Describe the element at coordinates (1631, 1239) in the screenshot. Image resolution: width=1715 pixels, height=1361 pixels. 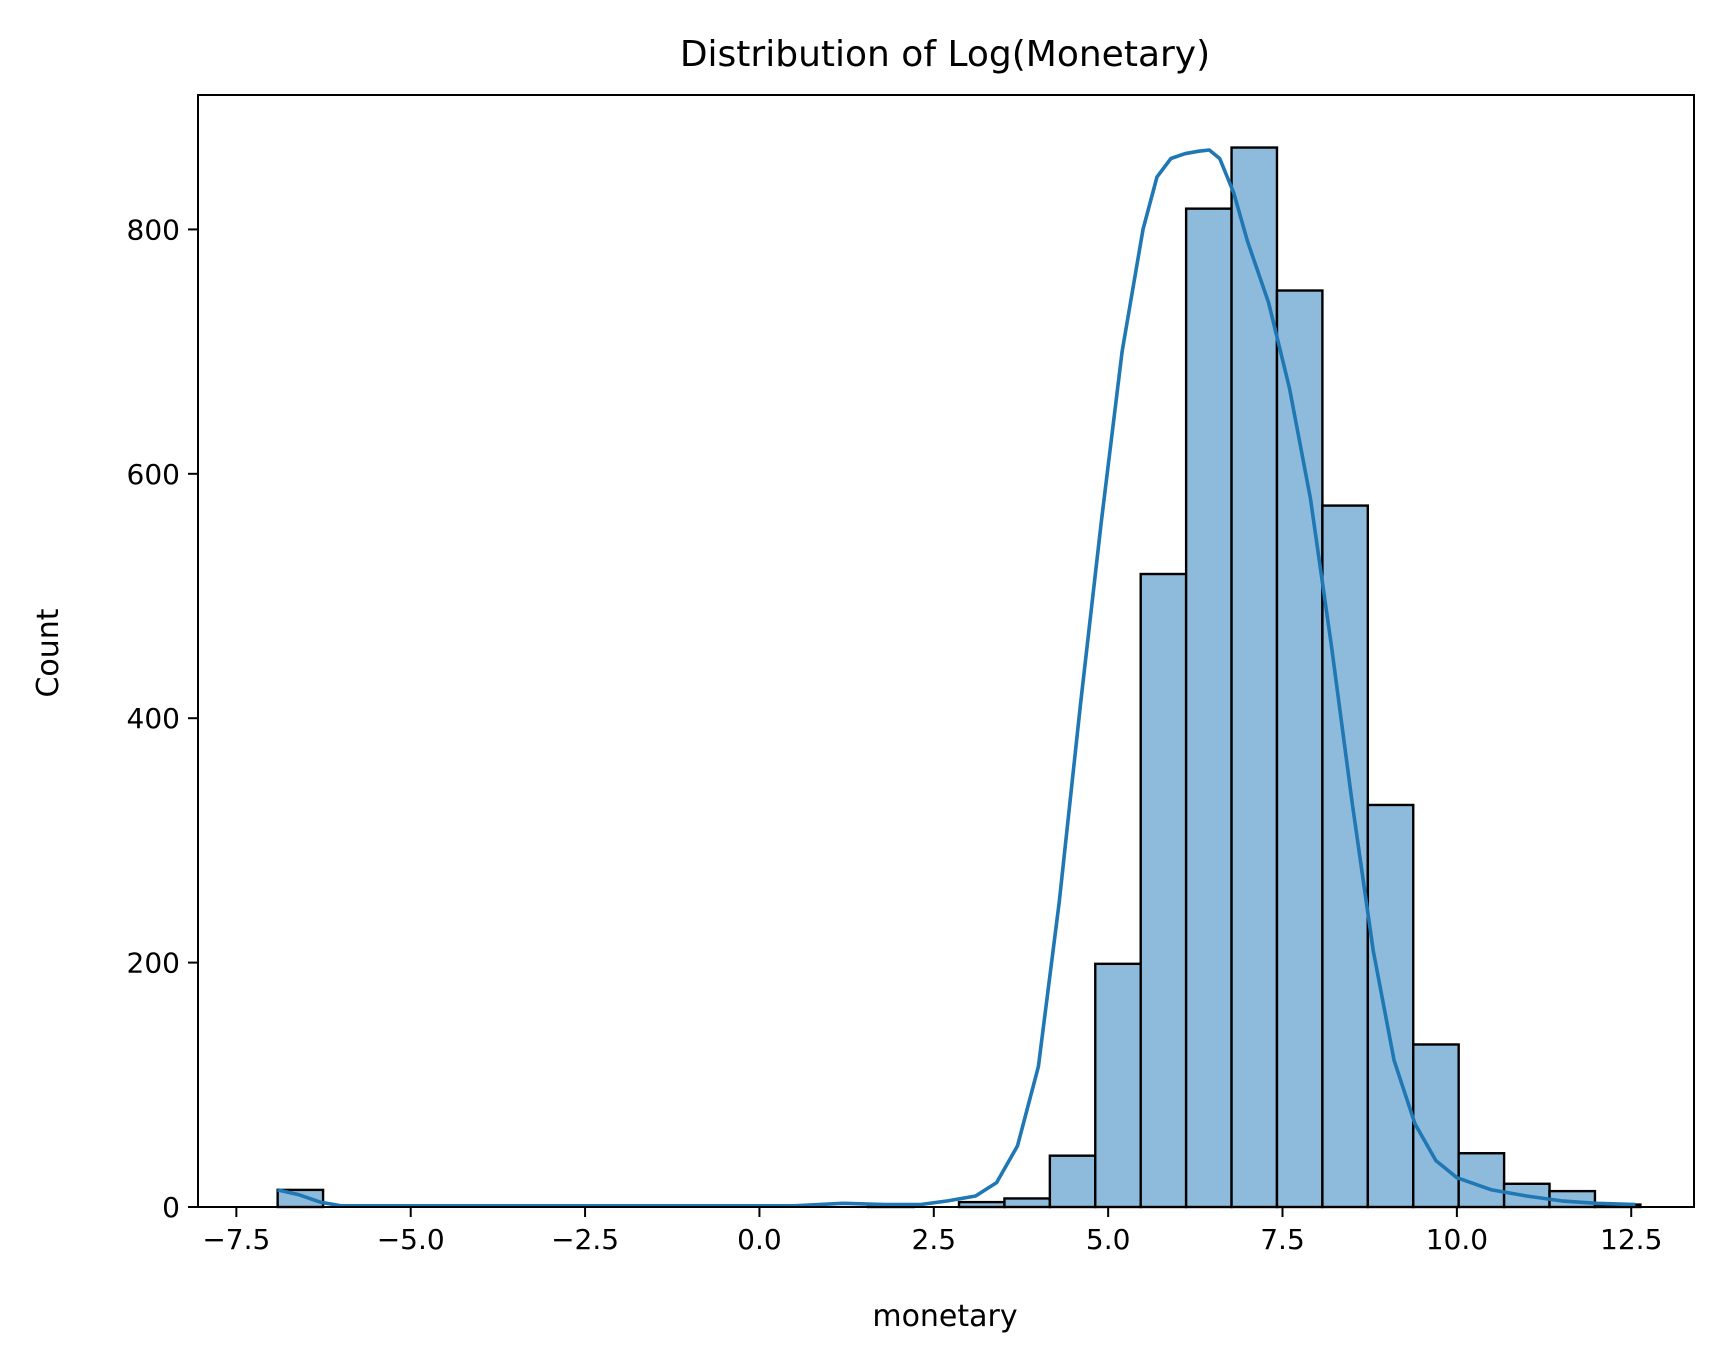
I see `x-tick-label: 12.5` at that location.